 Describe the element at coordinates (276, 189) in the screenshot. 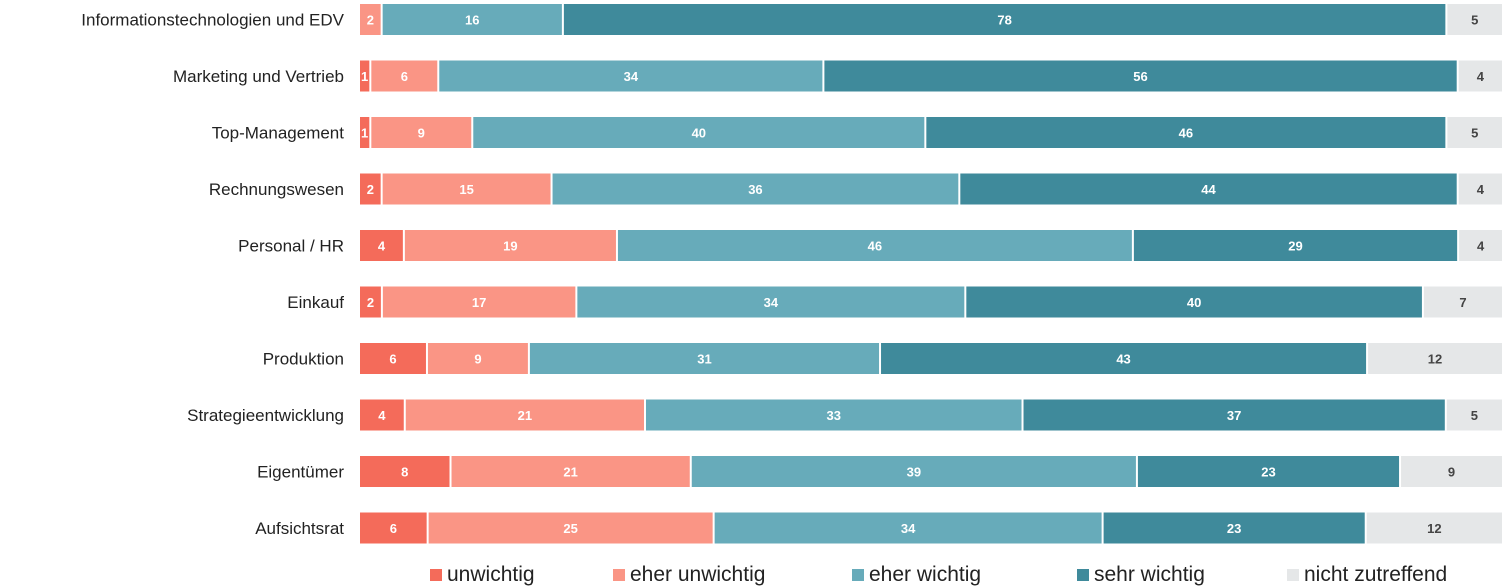

I see `category-label: Rechnungswesen` at that location.